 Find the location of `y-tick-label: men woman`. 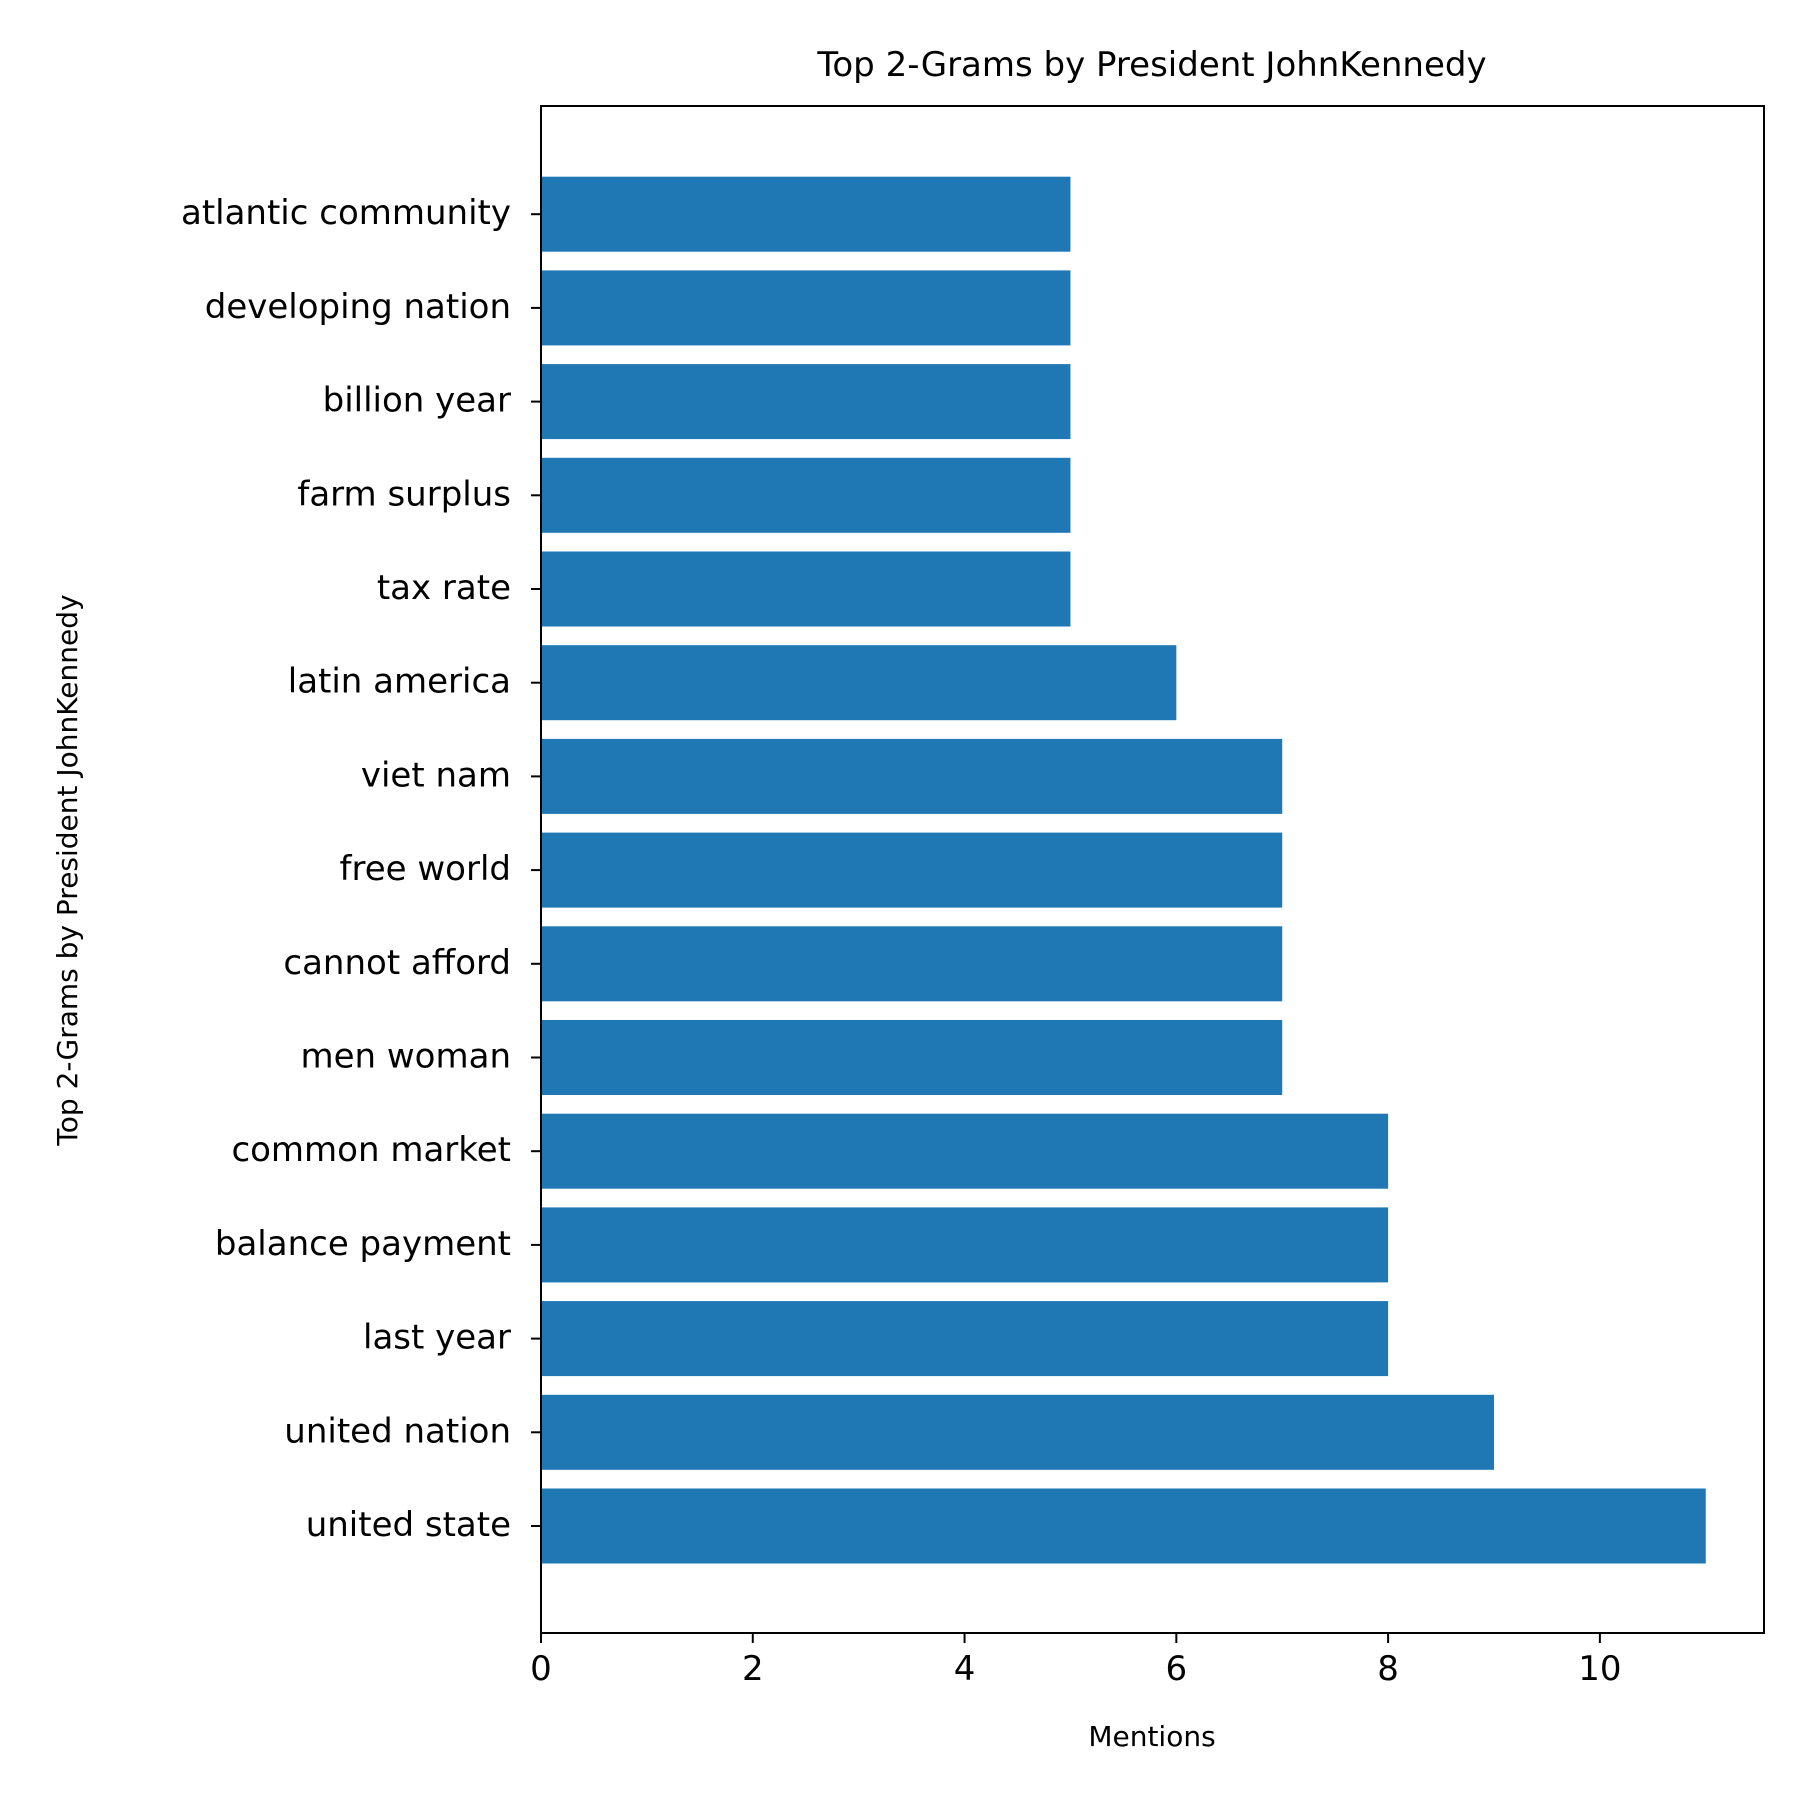

y-tick-label: men woman is located at coordinates (405, 1057).